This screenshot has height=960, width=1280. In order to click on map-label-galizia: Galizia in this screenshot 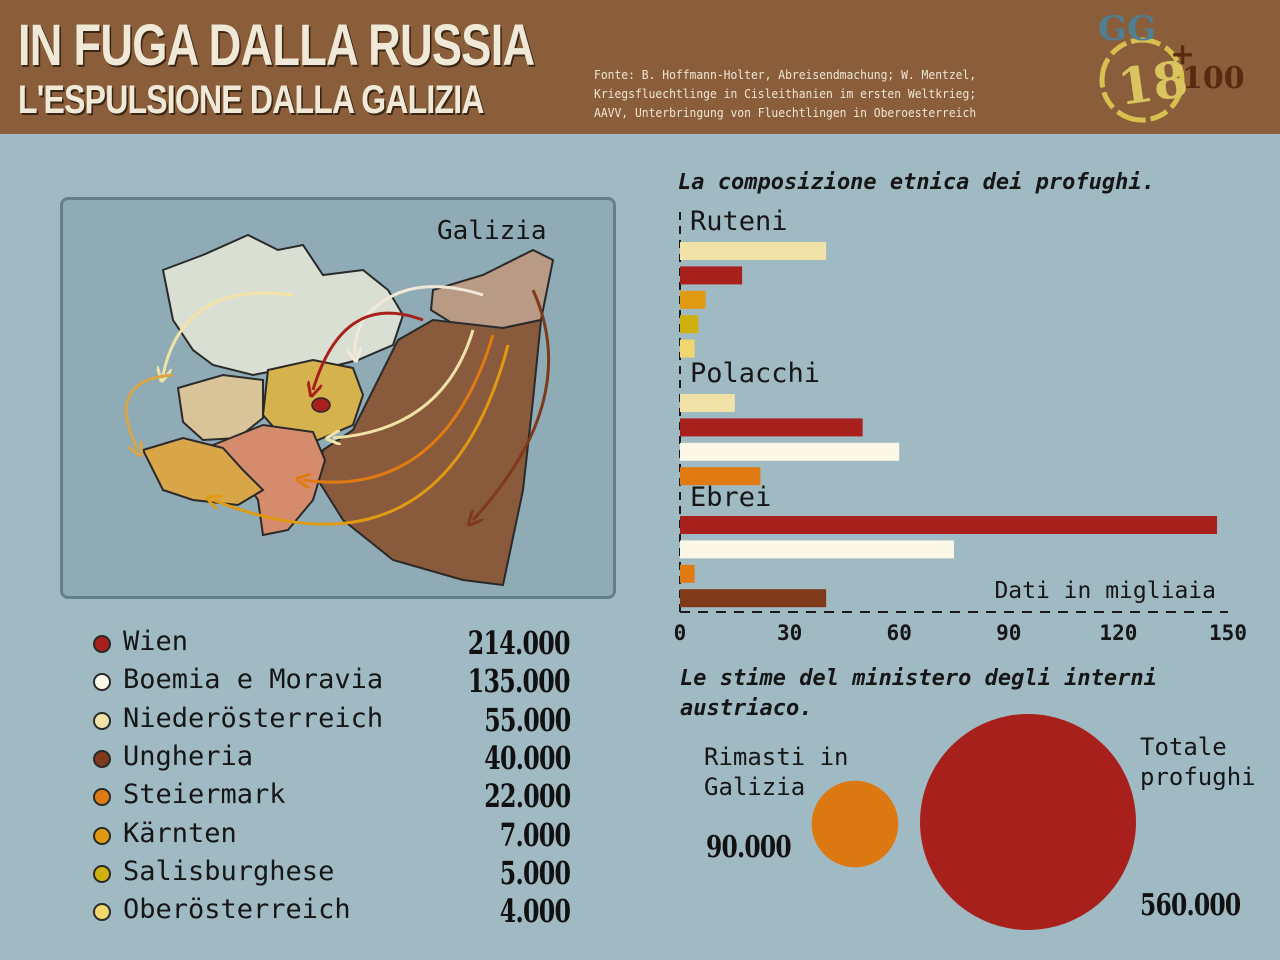, I will do `click(492, 231)`.